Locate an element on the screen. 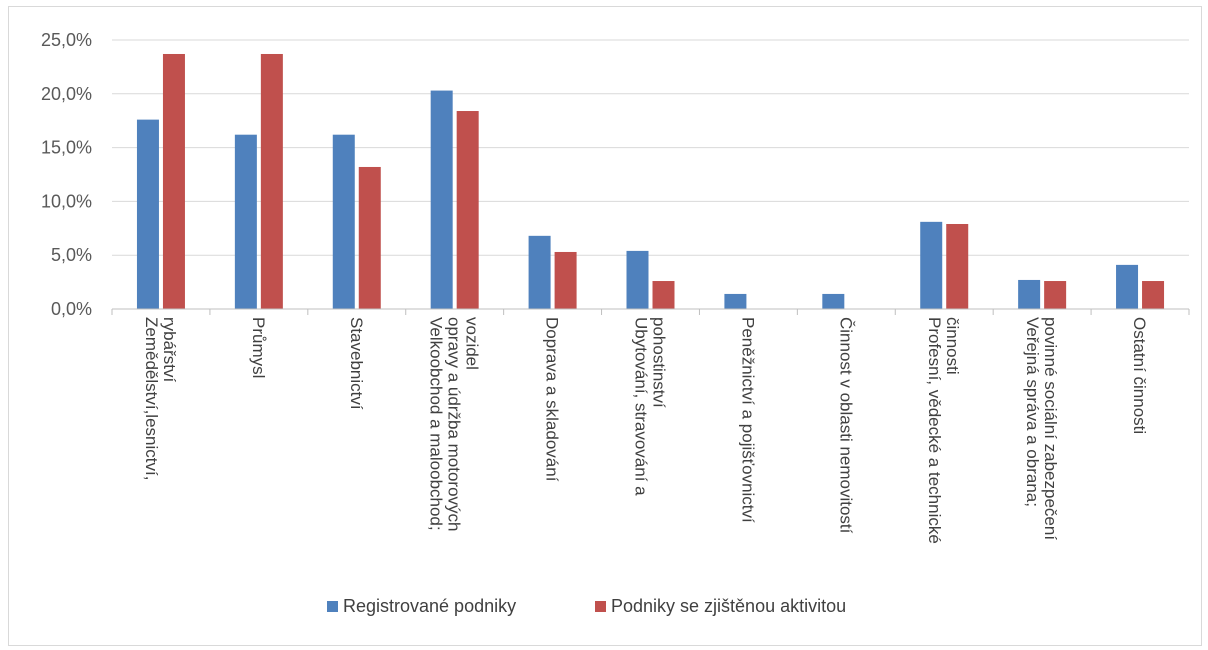 The width and height of the screenshot is (1208, 650). category-label: Ostatní činnosti is located at coordinates (1139, 375).